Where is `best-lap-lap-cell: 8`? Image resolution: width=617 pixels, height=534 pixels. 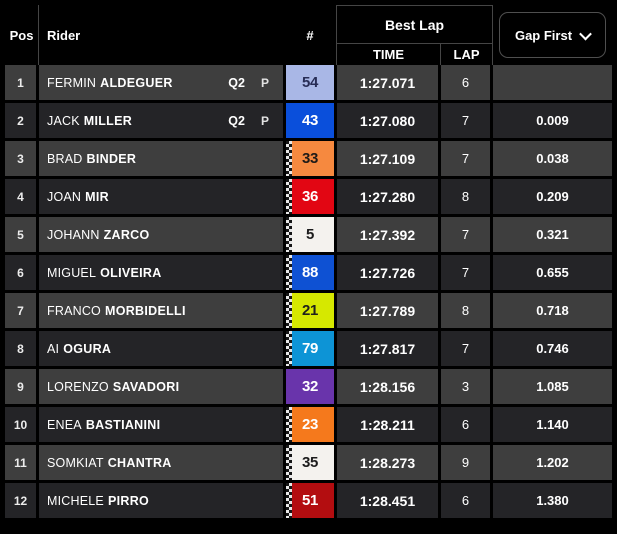 best-lap-lap-cell: 8 is located at coordinates (465, 196).